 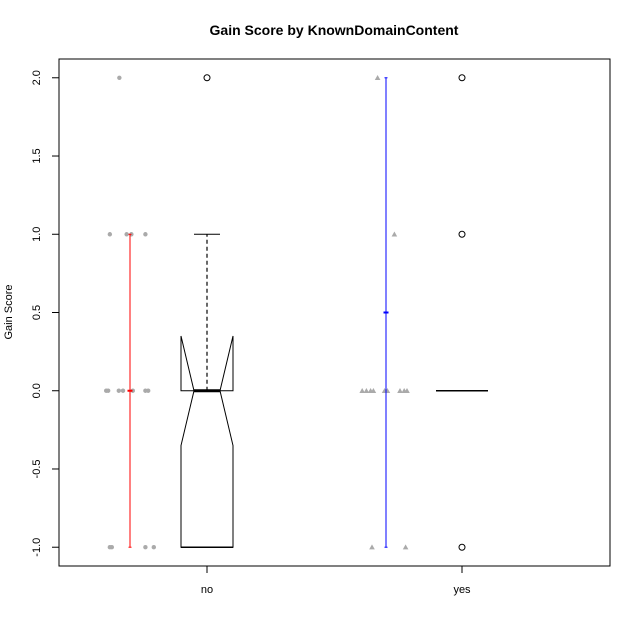 I want to click on x-tick-label: no, so click(x=207, y=590).